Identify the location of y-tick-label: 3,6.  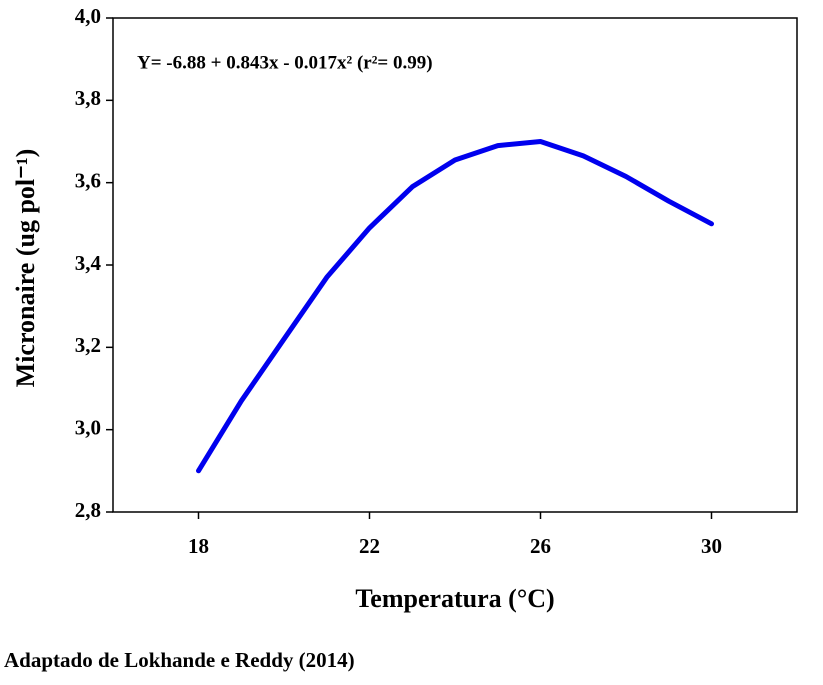
(88, 180).